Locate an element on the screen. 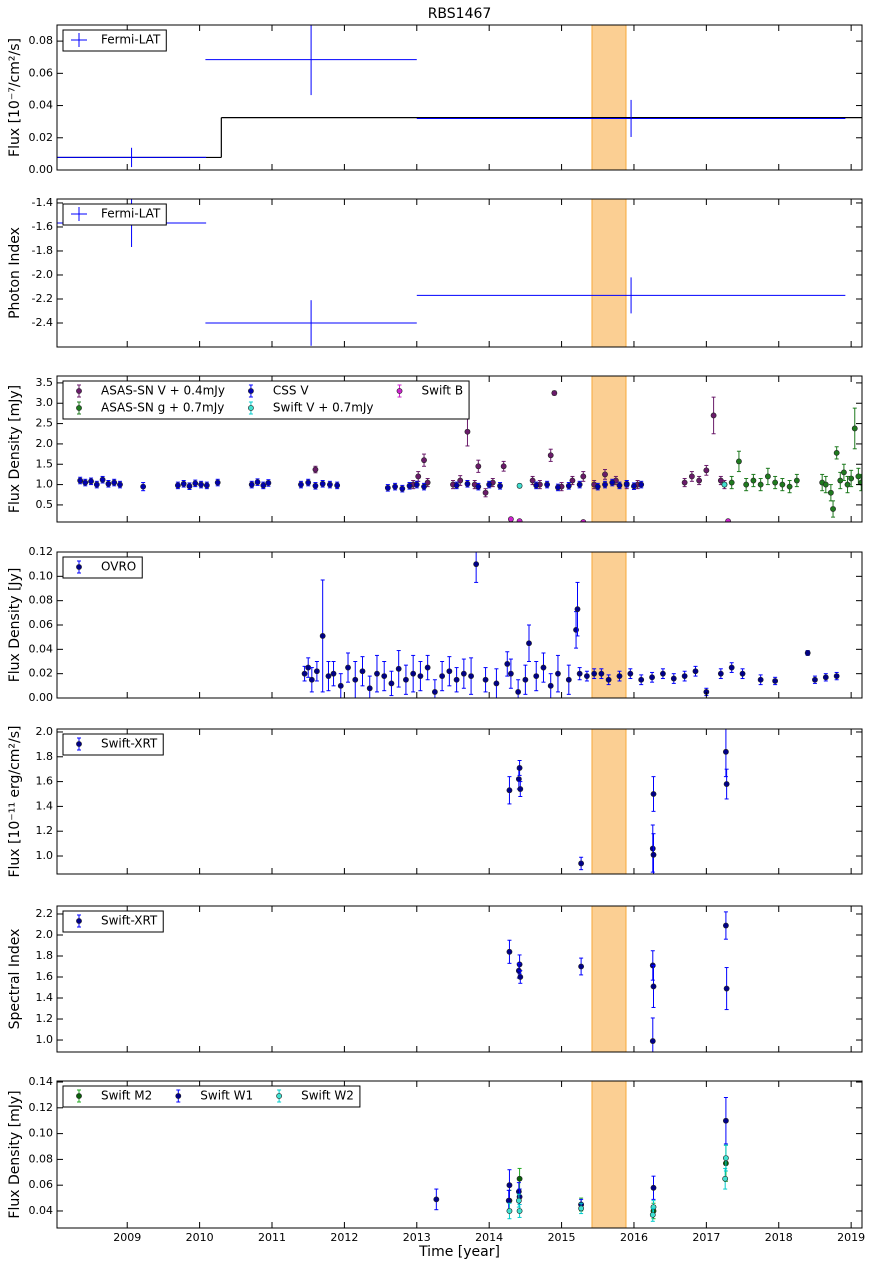 Image resolution: width=872 pixels, height=1269 pixels. legend-label: OVRO is located at coordinates (118, 567).